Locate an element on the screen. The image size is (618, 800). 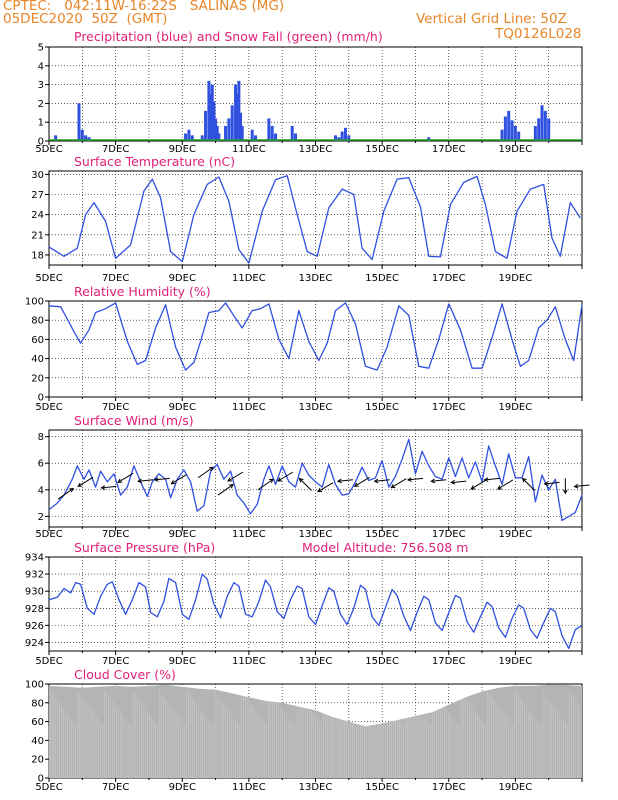
ytick-label: 4 is located at coordinates (41, 490).